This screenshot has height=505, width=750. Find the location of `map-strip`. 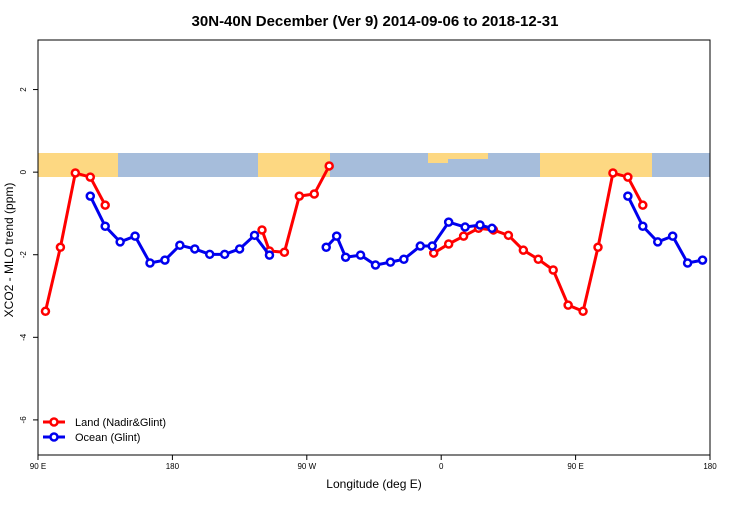

map-strip is located at coordinates (374, 165).